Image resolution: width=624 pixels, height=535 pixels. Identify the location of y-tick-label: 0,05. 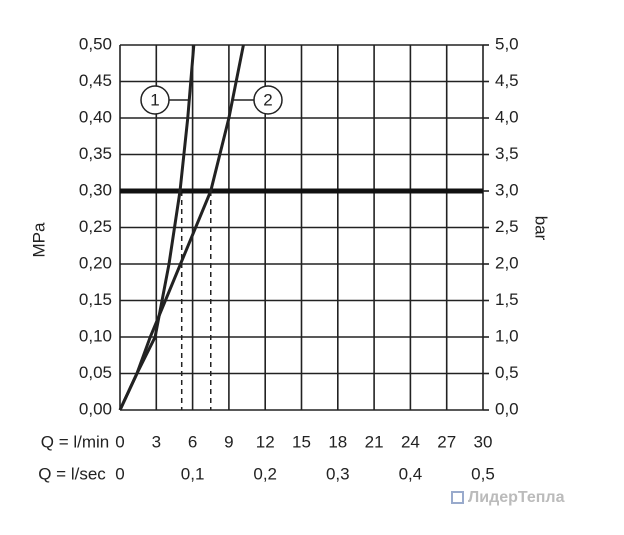
(95, 372).